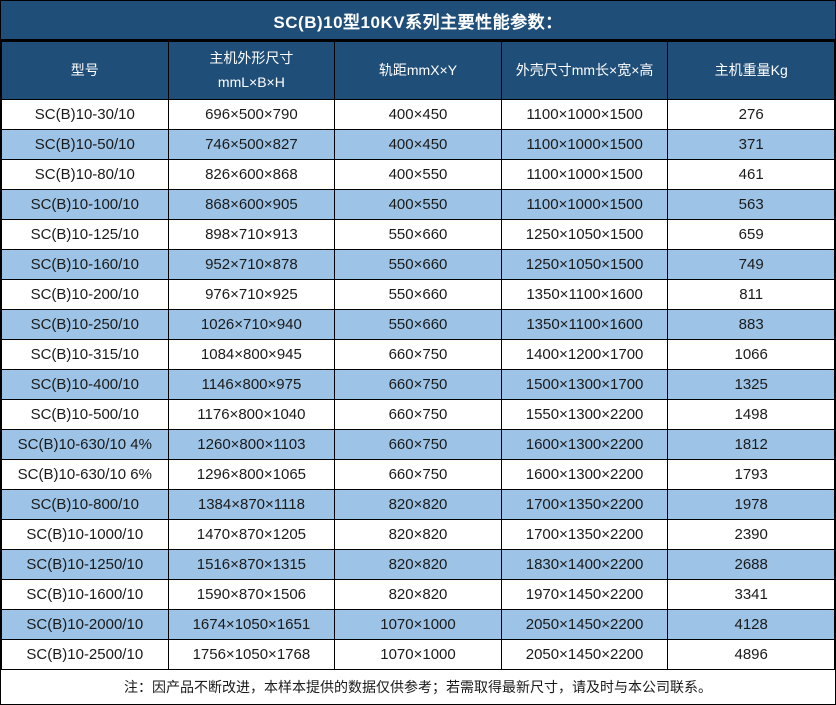  Describe the element at coordinates (751, 594) in the screenshot. I see `table-cell: 3341` at that location.